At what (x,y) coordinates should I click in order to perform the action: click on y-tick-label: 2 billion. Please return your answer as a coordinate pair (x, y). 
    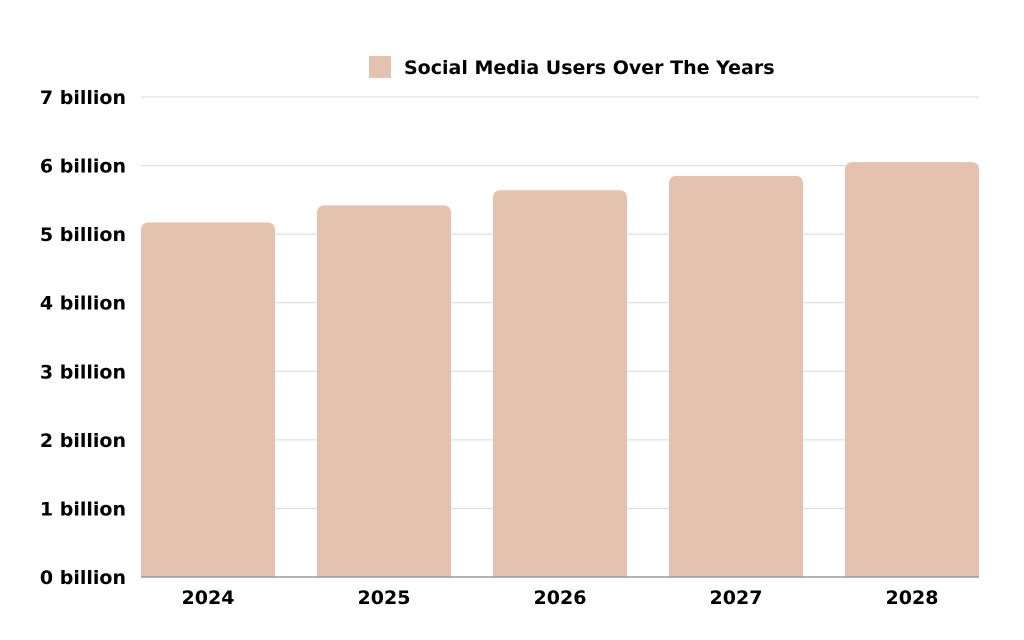
    Looking at the image, I should click on (83, 441).